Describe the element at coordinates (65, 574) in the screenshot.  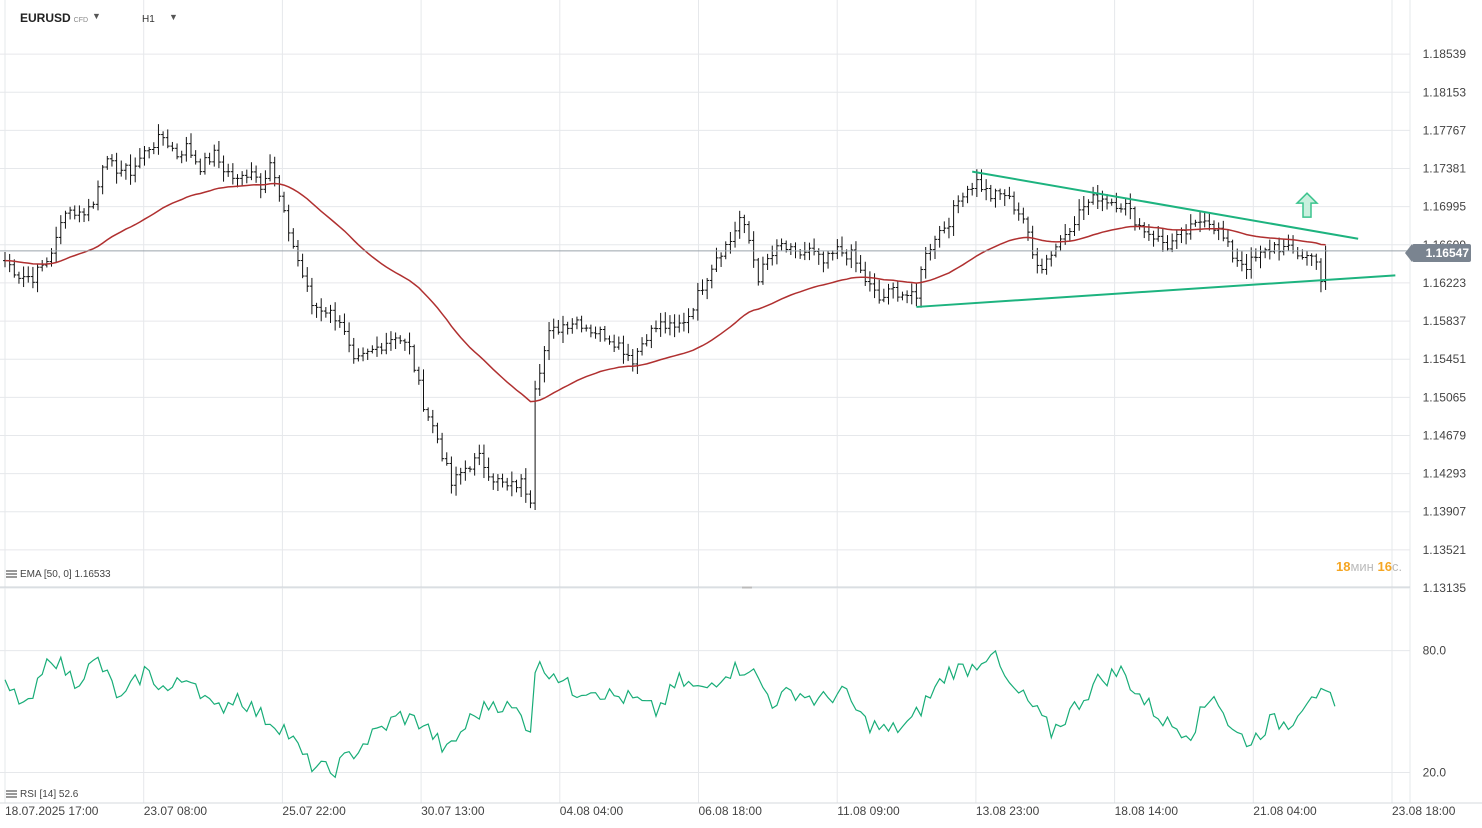
I see `ema-legend-text: EMA [50, 0] 1.16533` at that location.